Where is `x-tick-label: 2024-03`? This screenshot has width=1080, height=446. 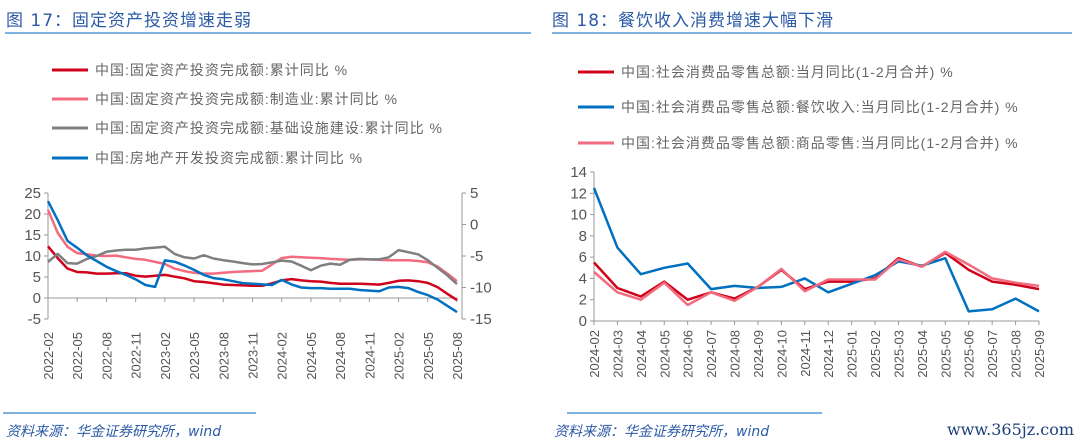
x-tick-label: 2024-03 is located at coordinates (617, 354).